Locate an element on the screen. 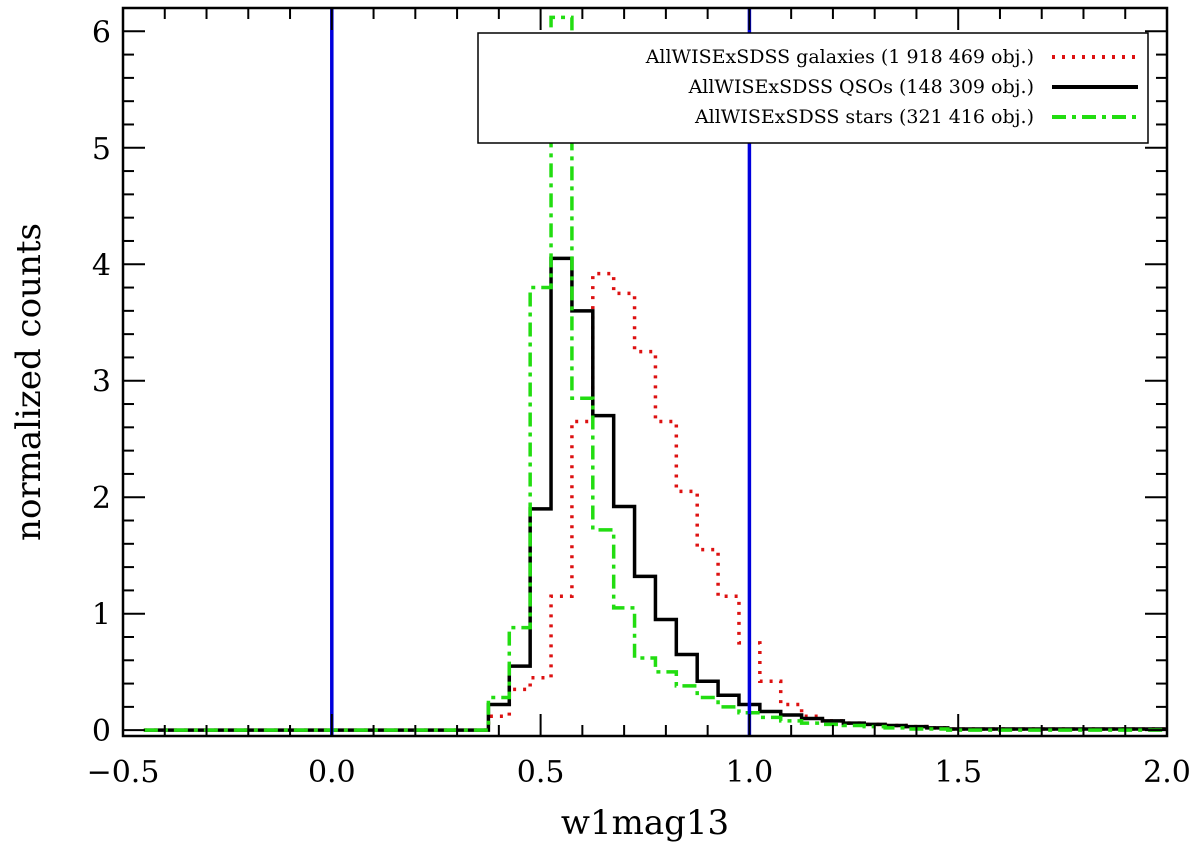 Image resolution: width=1200 pixels, height=848 pixels. y-tick-label: 1 is located at coordinates (101, 615).